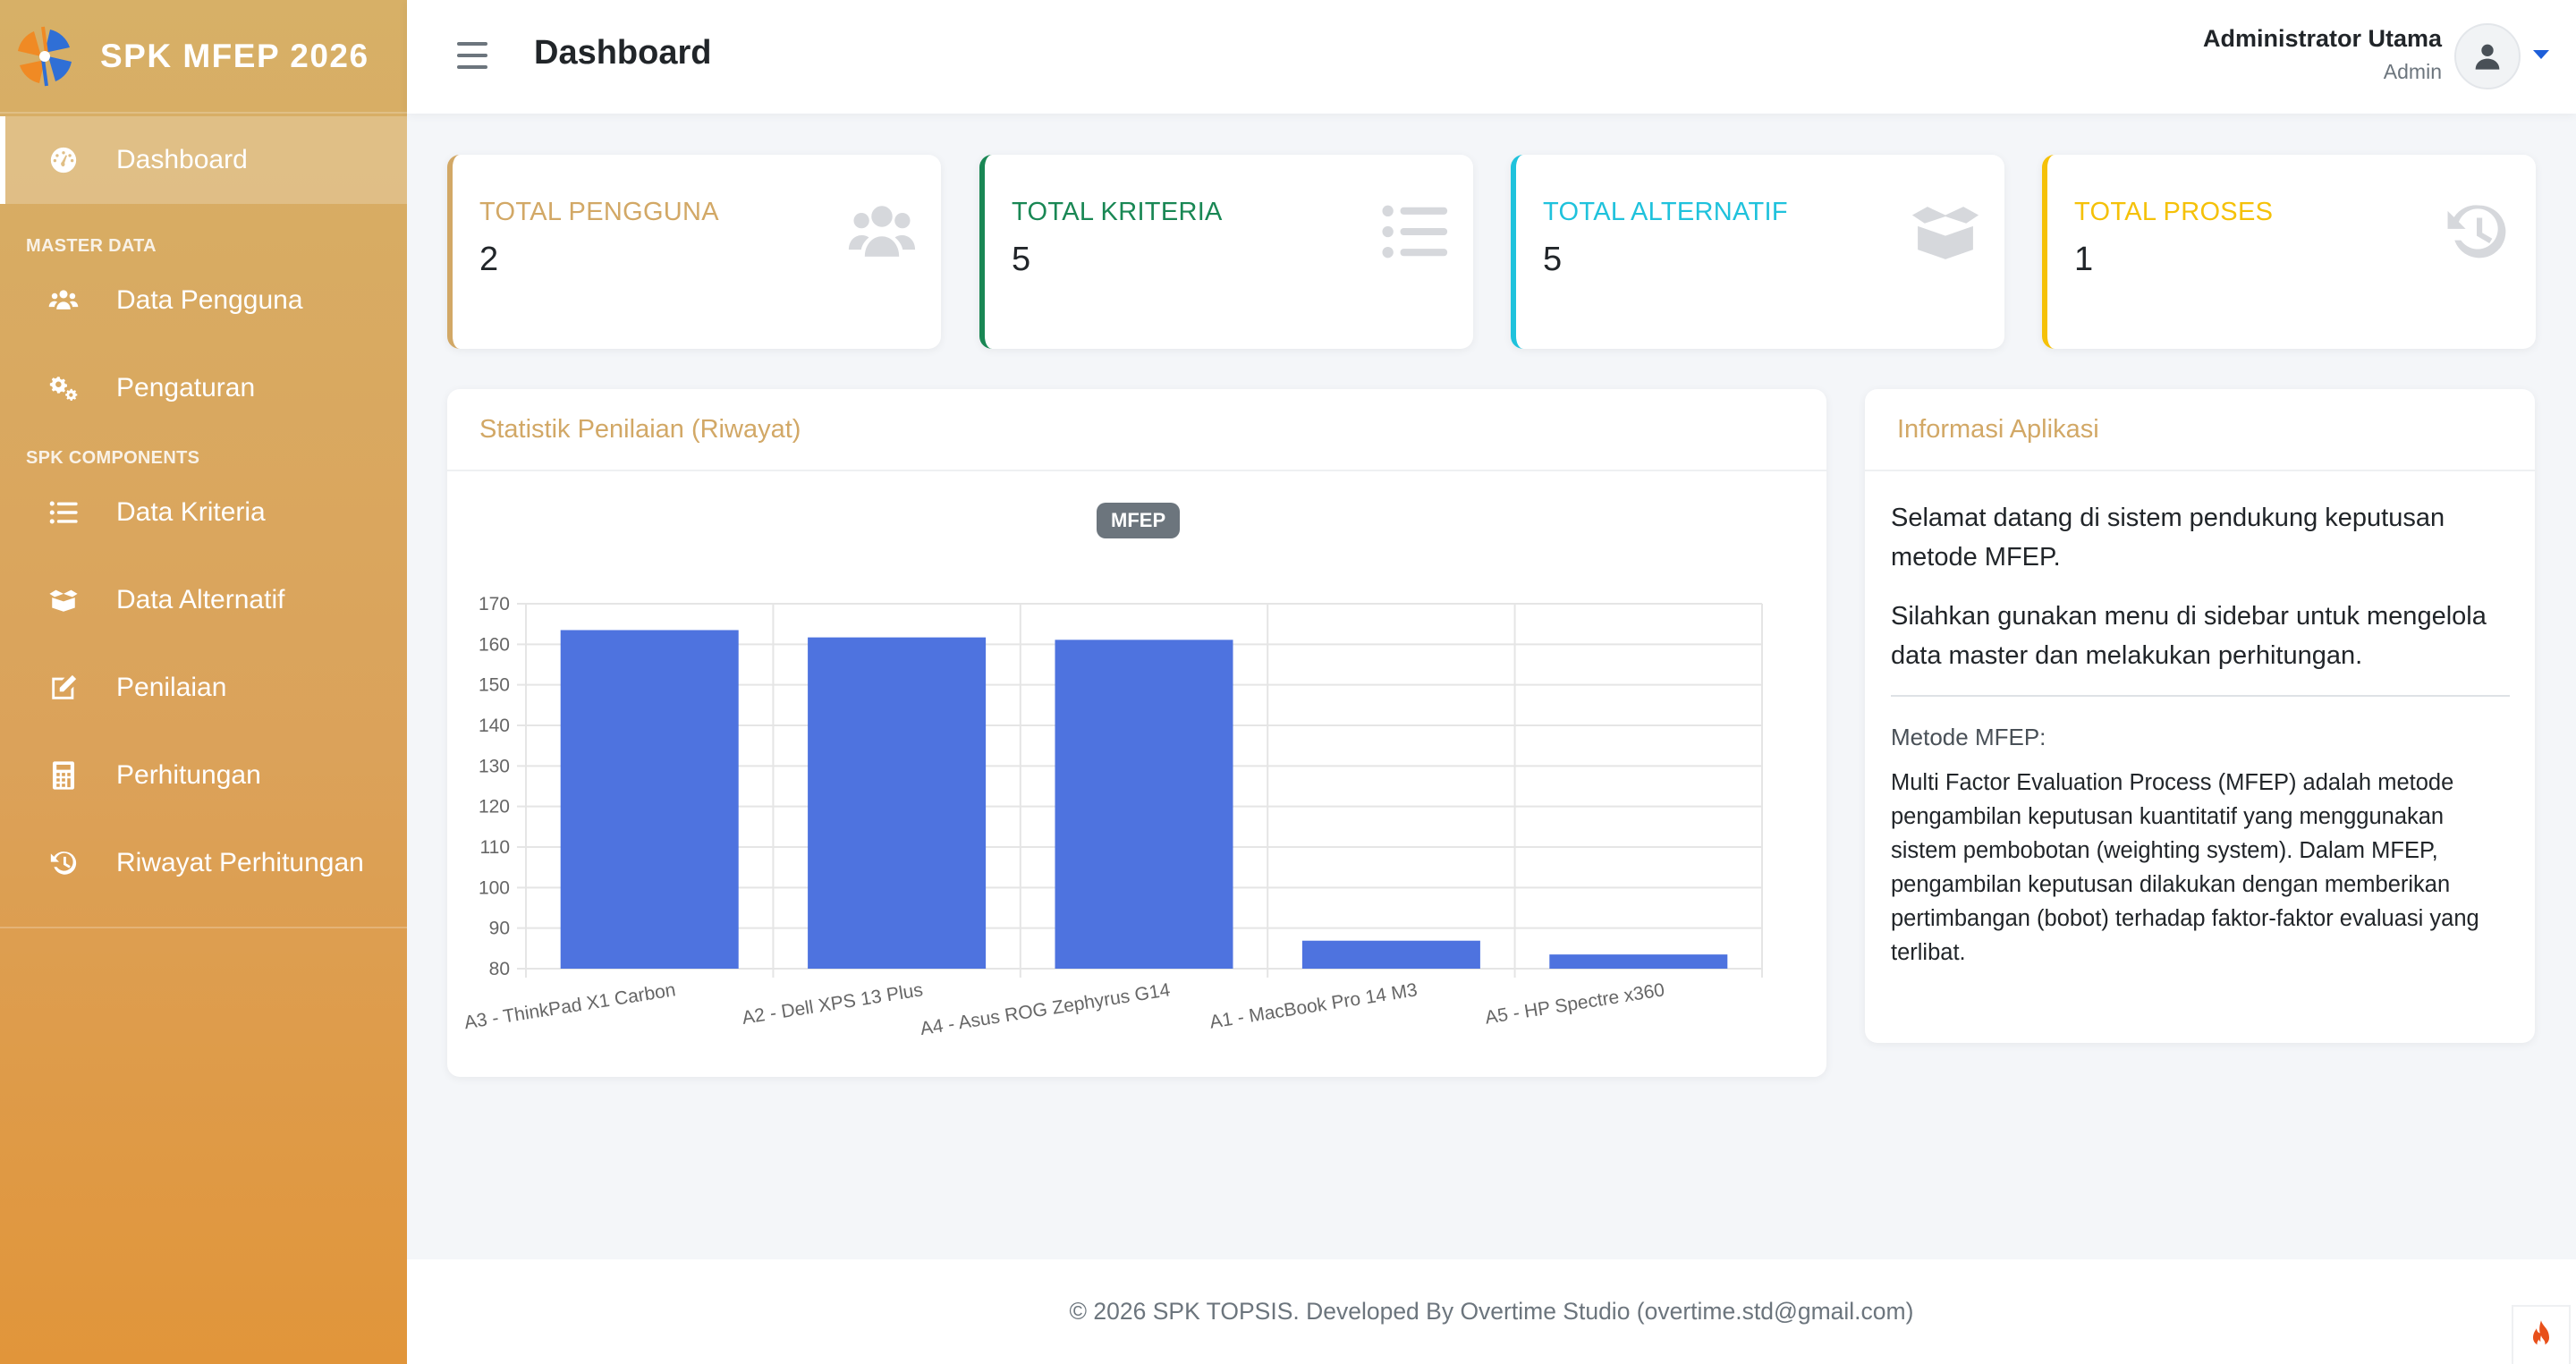 Image resolution: width=2576 pixels, height=1364 pixels. Describe the element at coordinates (832, 1004) in the screenshot. I see `x-tick-label: A2 - Dell XPS 13 Plus` at that location.